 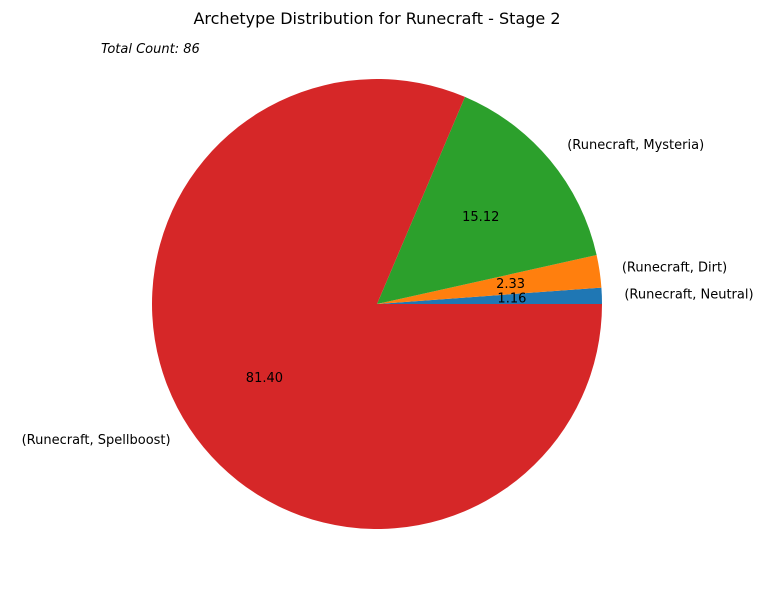 What do you see at coordinates (635, 145) in the screenshot?
I see `slice-label: (Runecraft, Mysteria)` at bounding box center [635, 145].